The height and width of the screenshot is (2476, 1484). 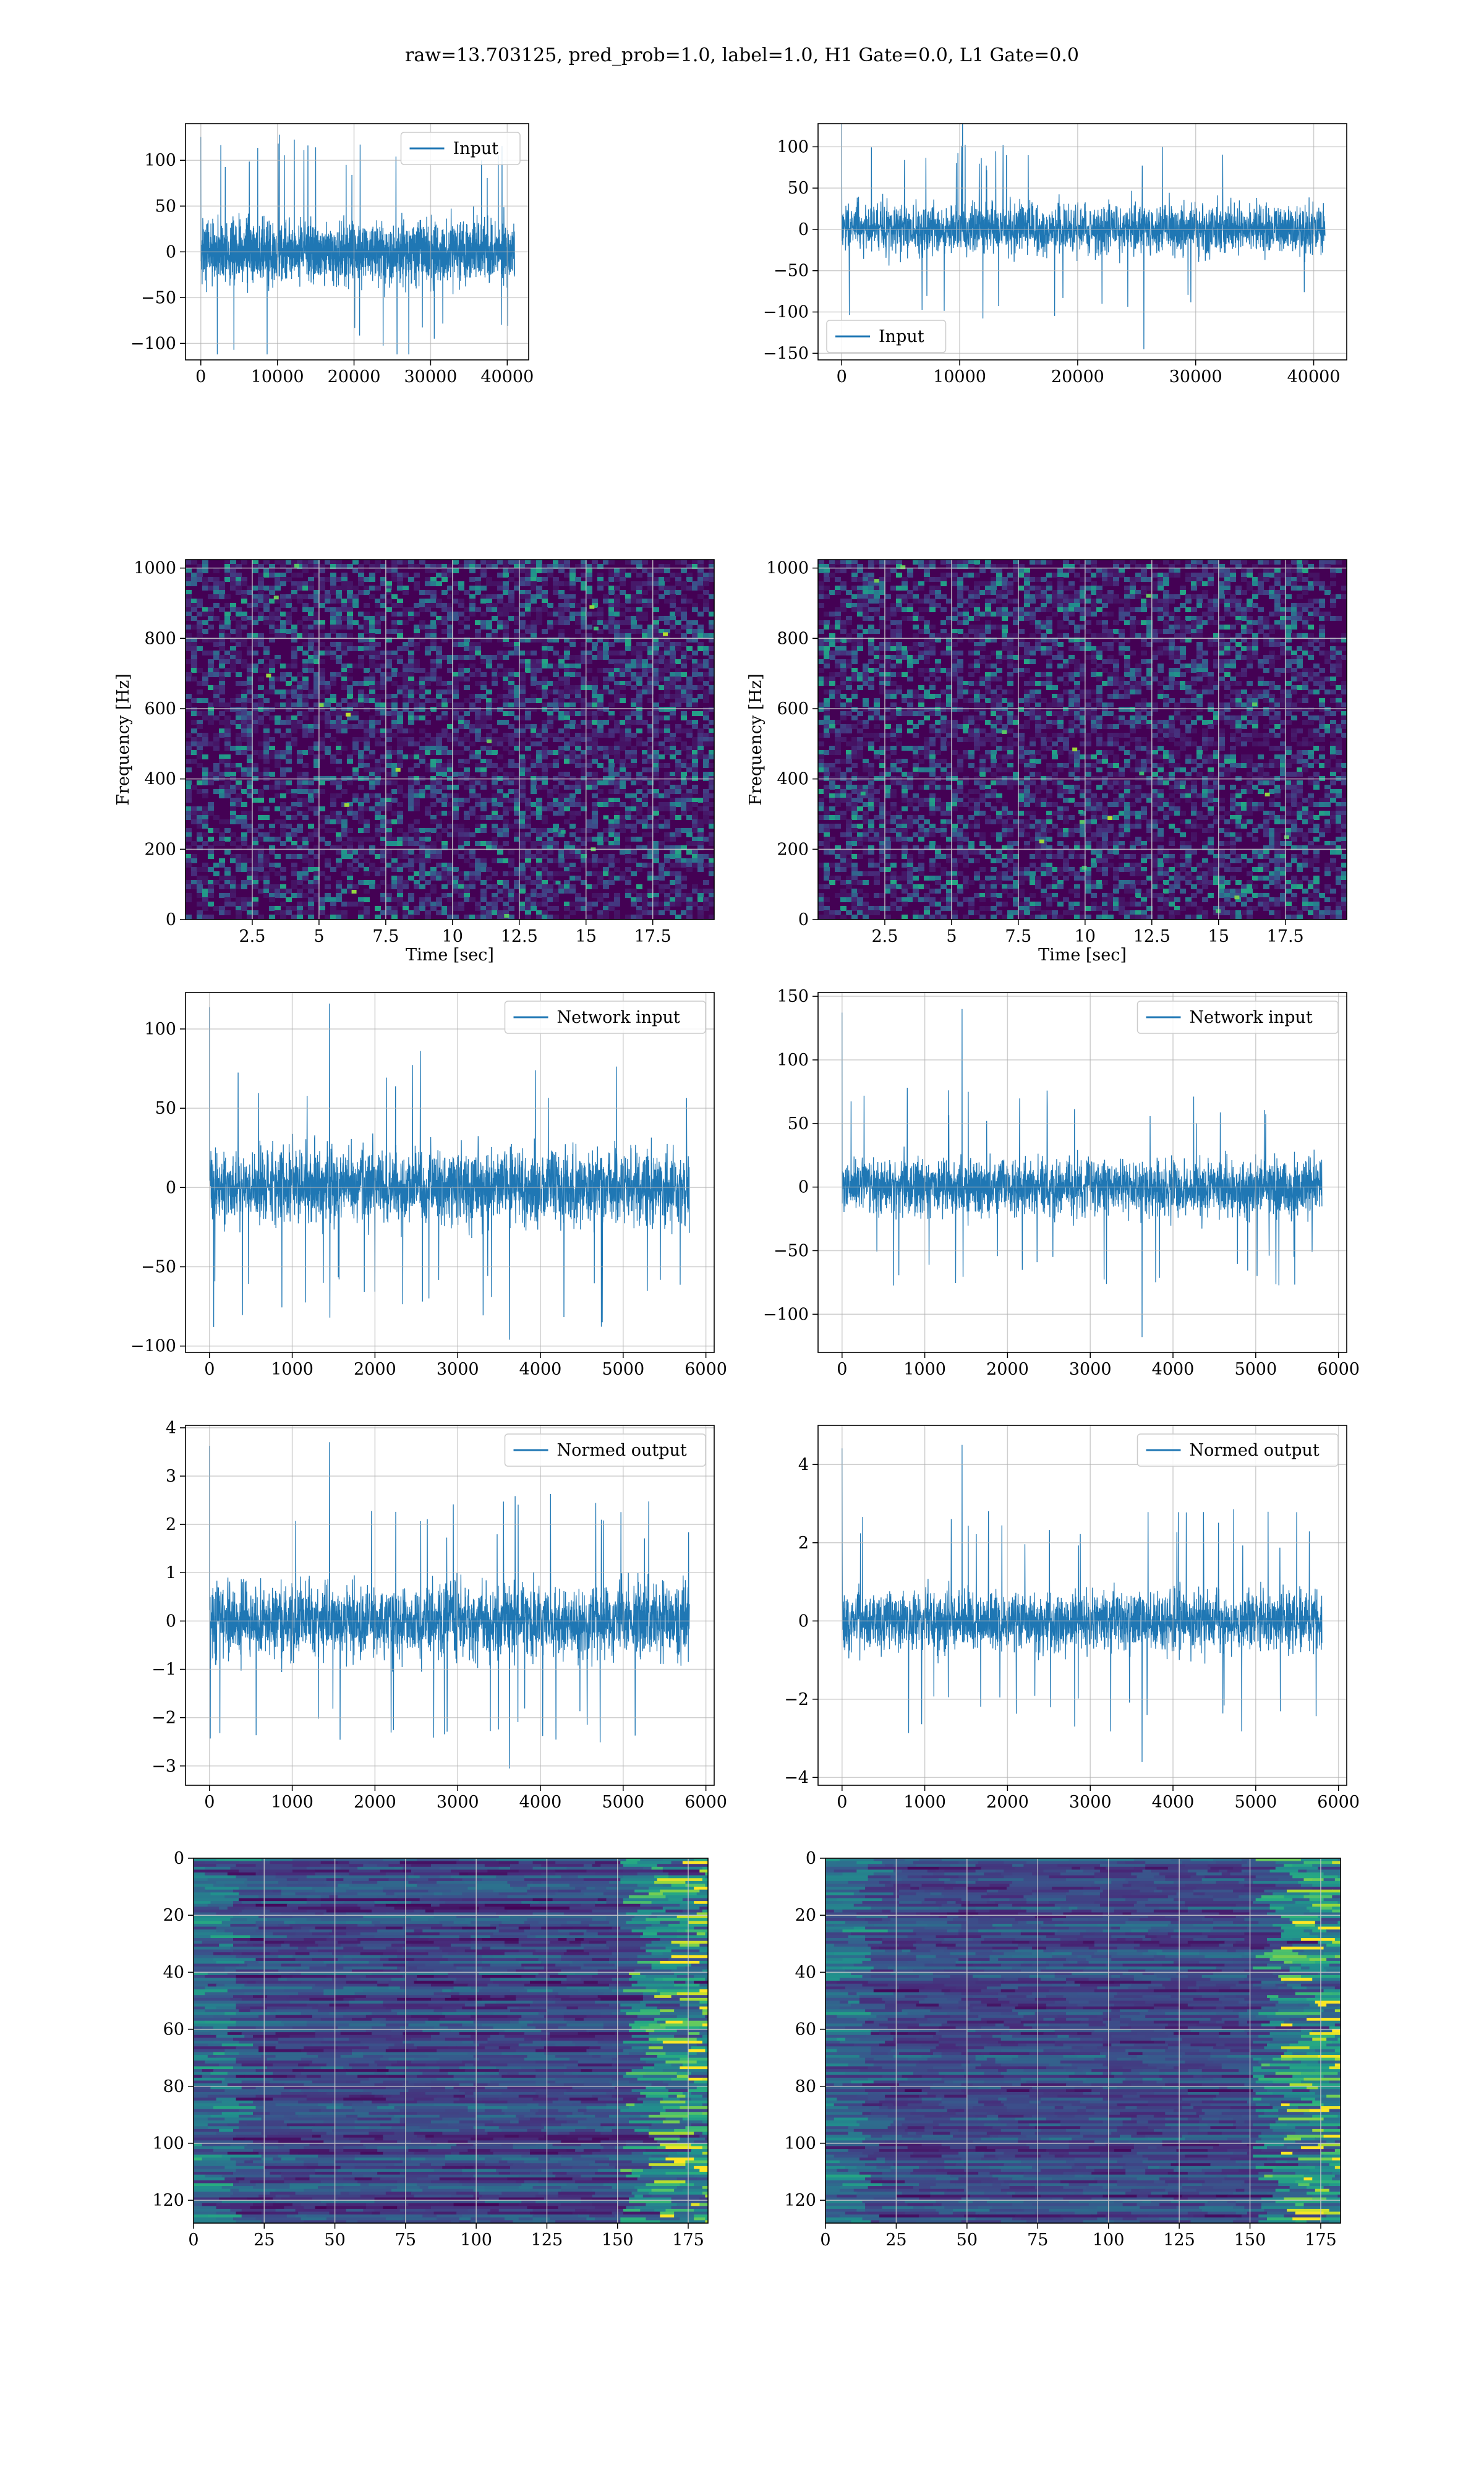 I want to click on heatmap-image, so click(x=1103, y=2041).